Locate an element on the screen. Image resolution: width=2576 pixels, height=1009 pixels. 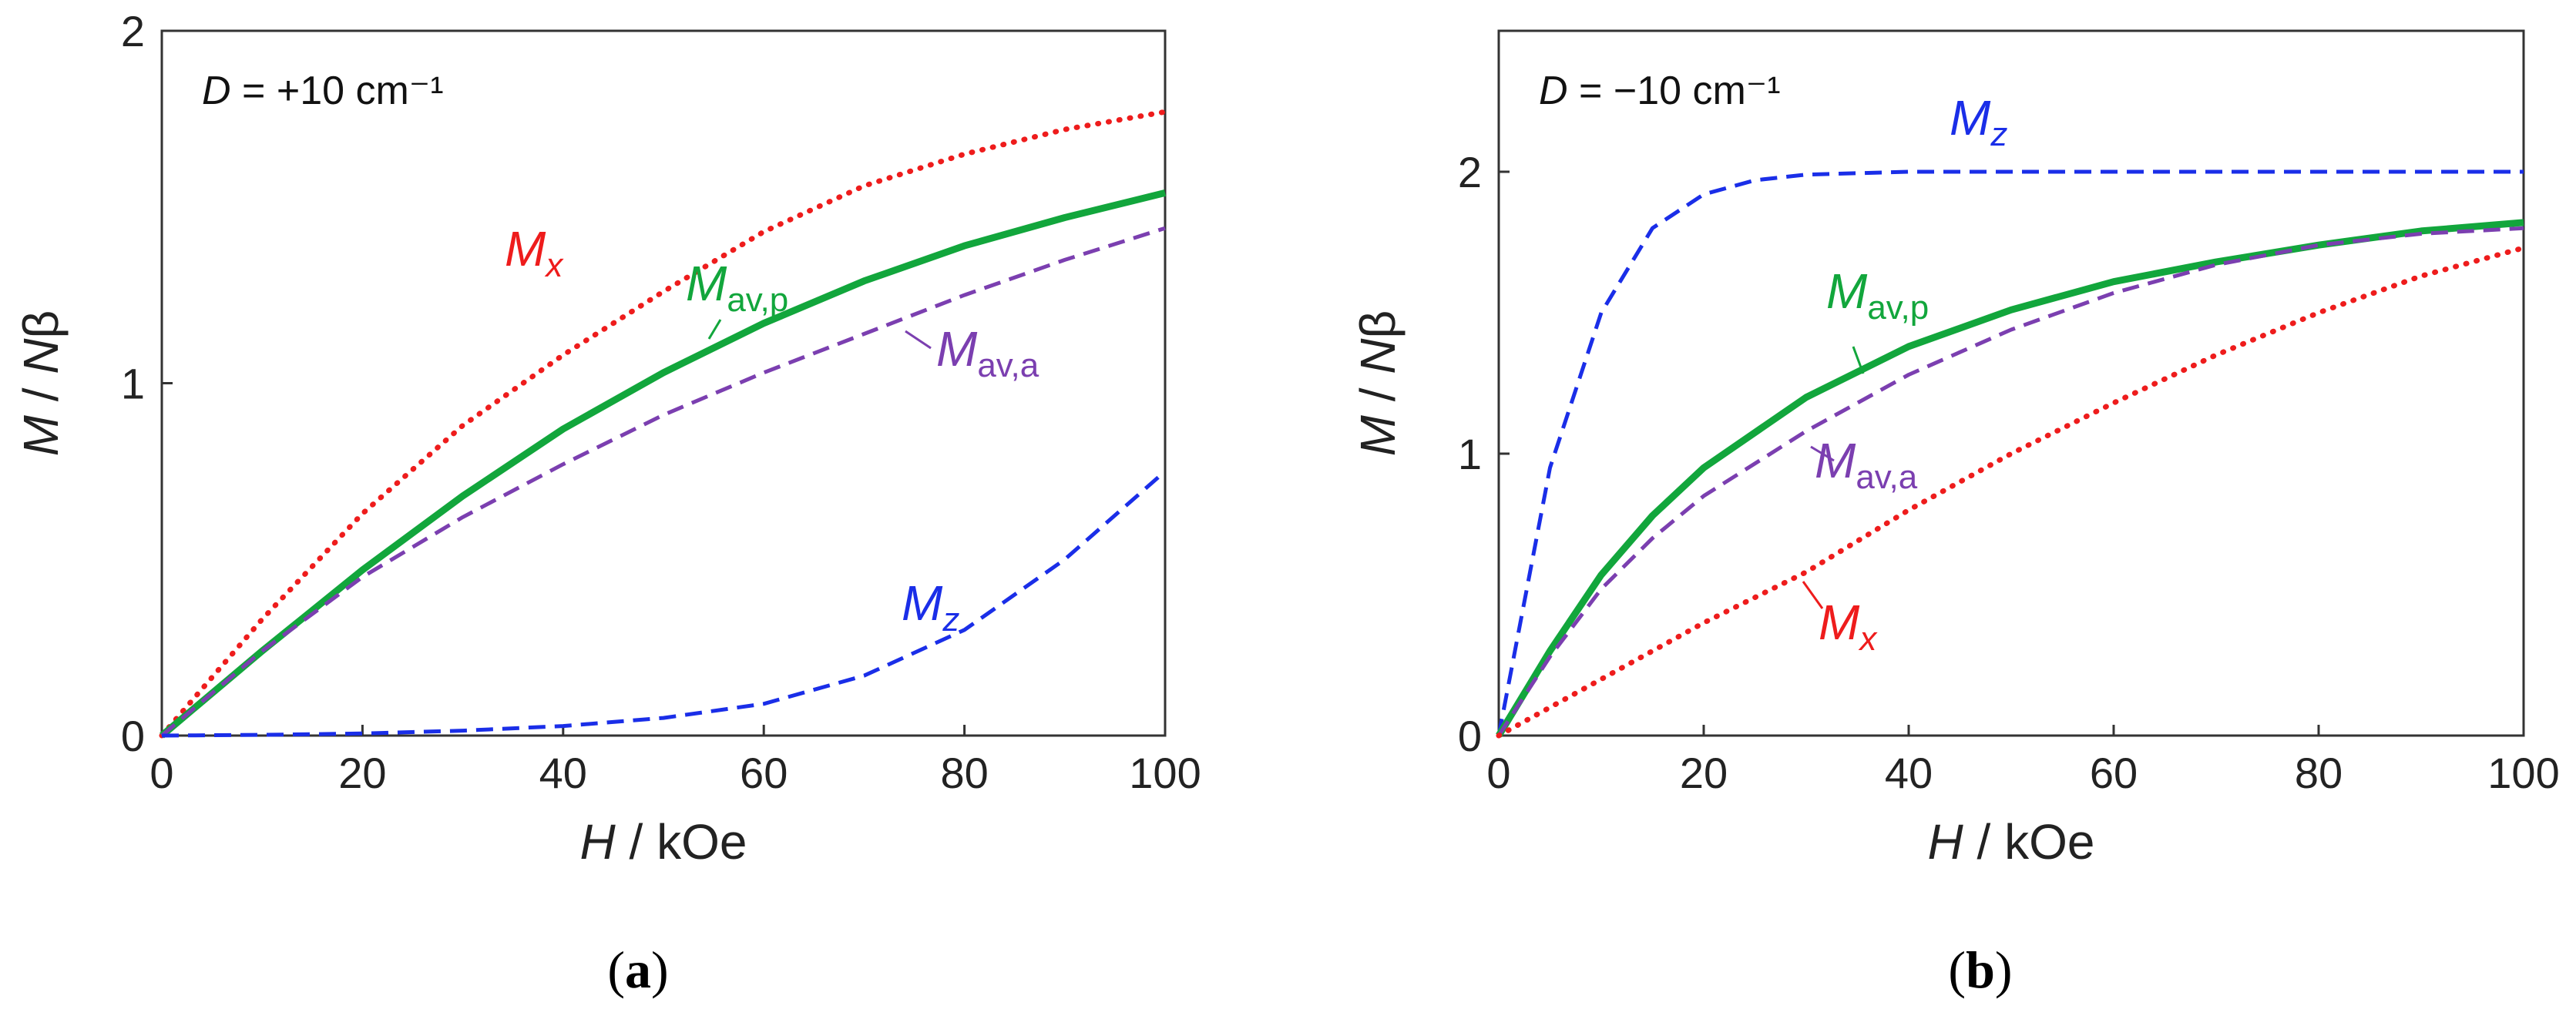
caption-letter: b is located at coordinates (1980, 969).